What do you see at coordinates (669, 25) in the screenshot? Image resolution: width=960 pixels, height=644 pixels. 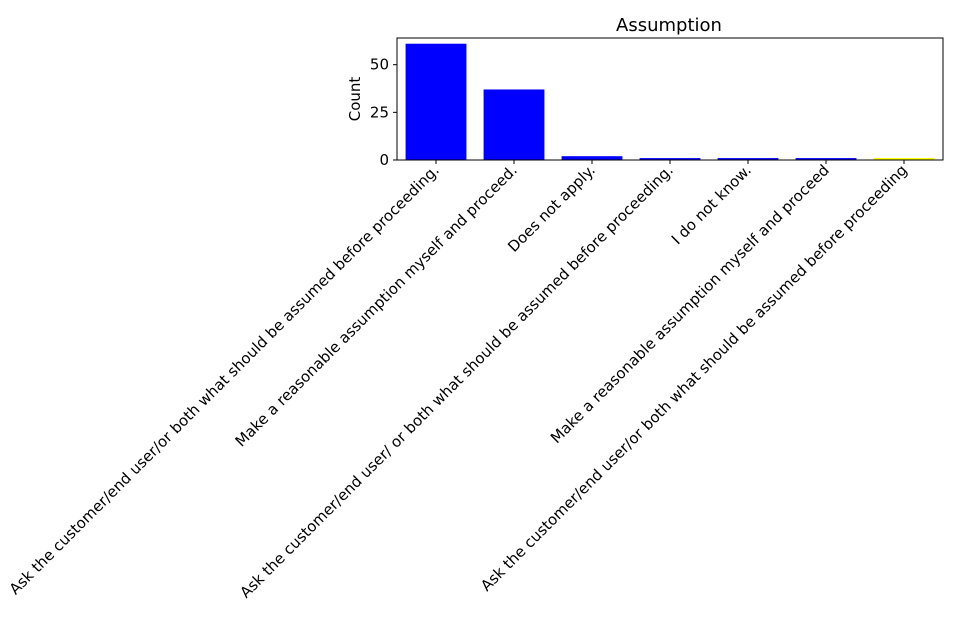 I see `chart-title: Assumption` at bounding box center [669, 25].